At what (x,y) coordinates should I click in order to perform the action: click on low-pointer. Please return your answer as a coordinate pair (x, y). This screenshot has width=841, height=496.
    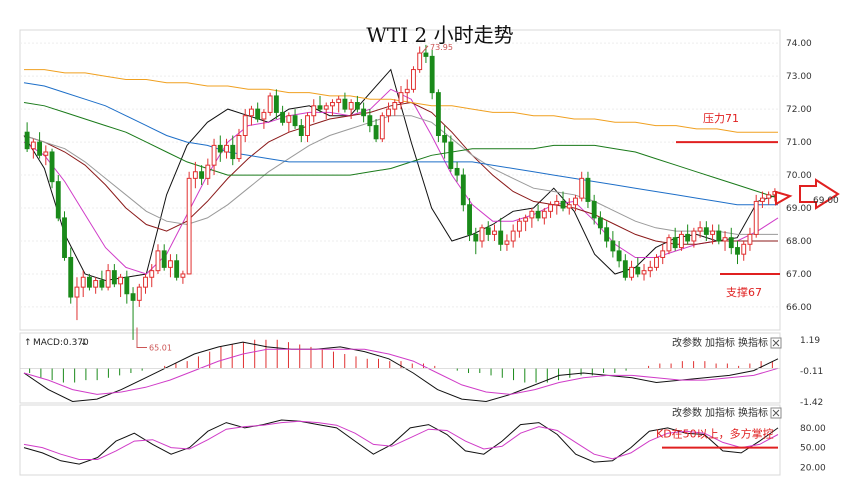
    Looking at the image, I should click on (141, 338).